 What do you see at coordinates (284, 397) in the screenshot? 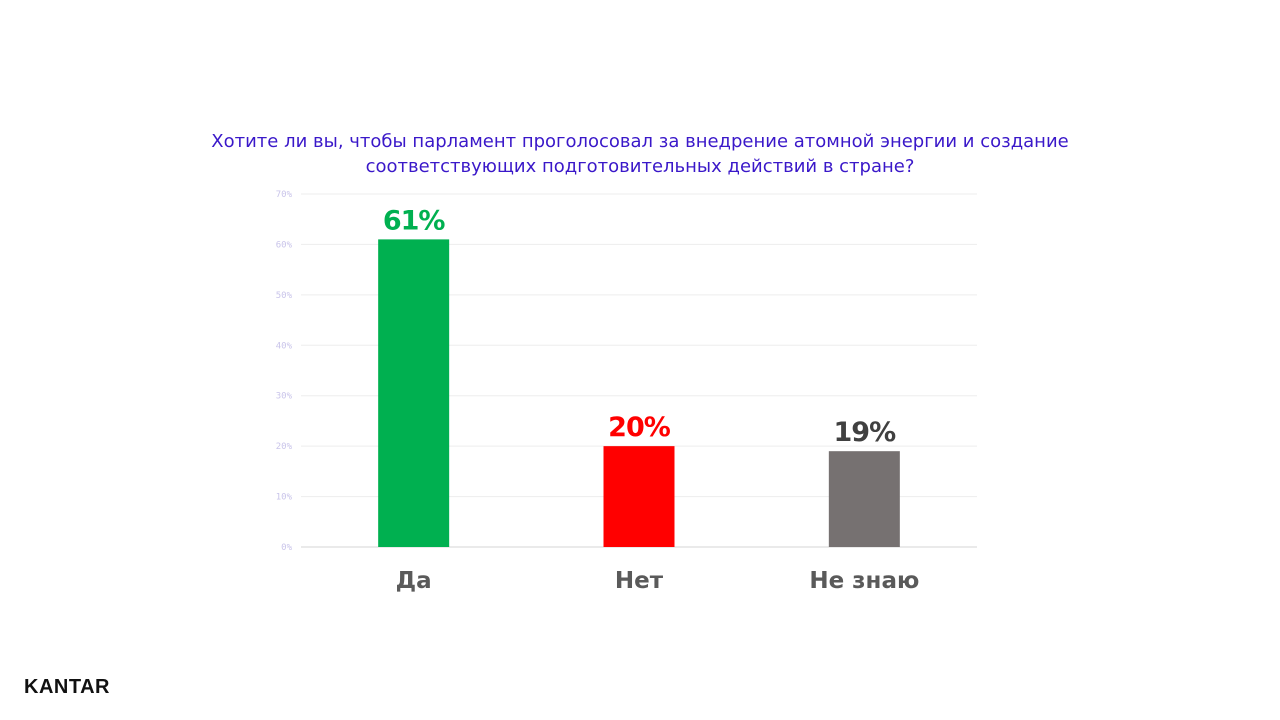
I see `y-tick-label: 30%` at bounding box center [284, 397].